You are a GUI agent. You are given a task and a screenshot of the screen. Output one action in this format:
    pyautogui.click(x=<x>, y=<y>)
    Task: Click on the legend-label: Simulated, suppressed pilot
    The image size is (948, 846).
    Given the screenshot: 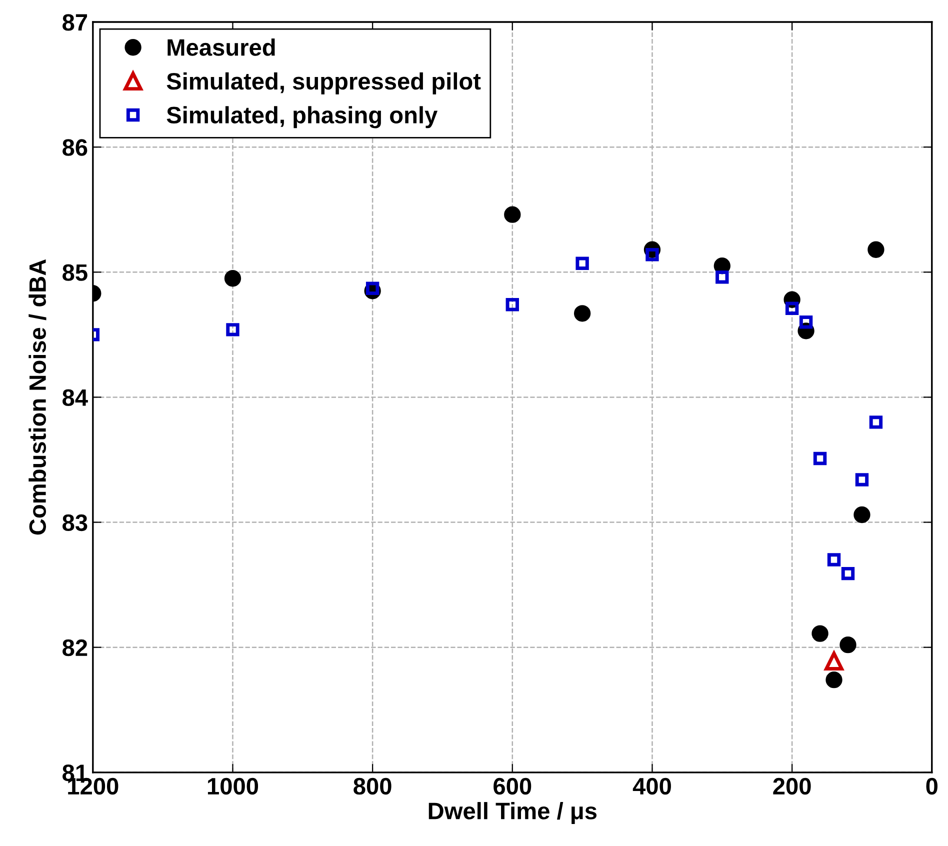 What is the action you would take?
    pyautogui.click(x=323, y=83)
    